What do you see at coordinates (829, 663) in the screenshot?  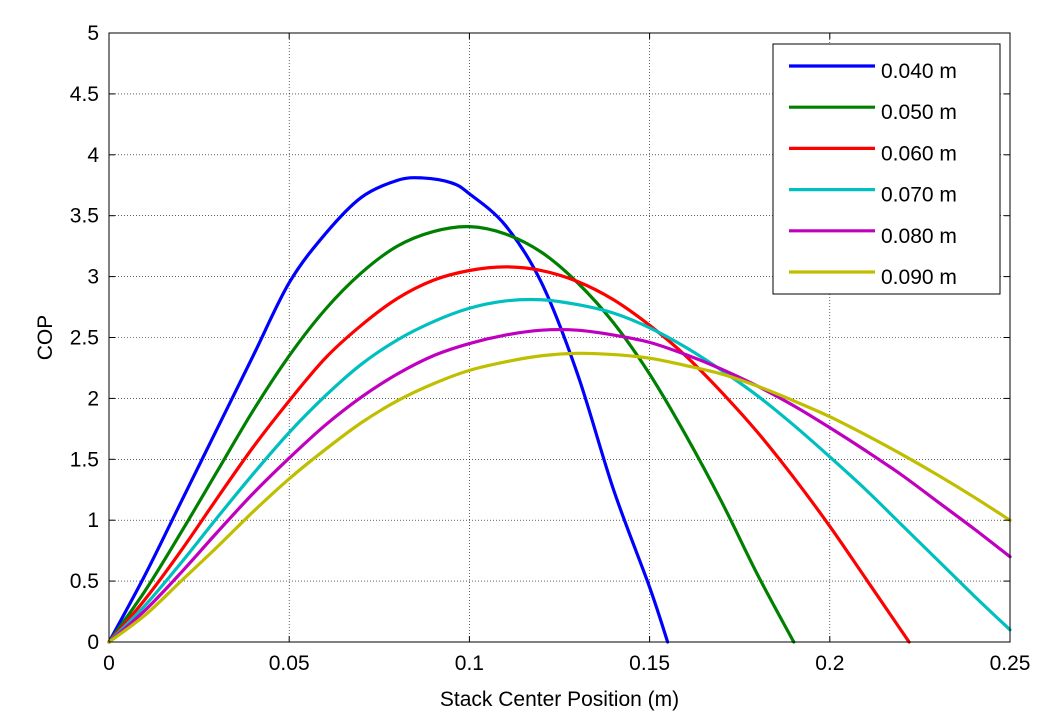 I see `x-tick-label: 0.2` at bounding box center [829, 663].